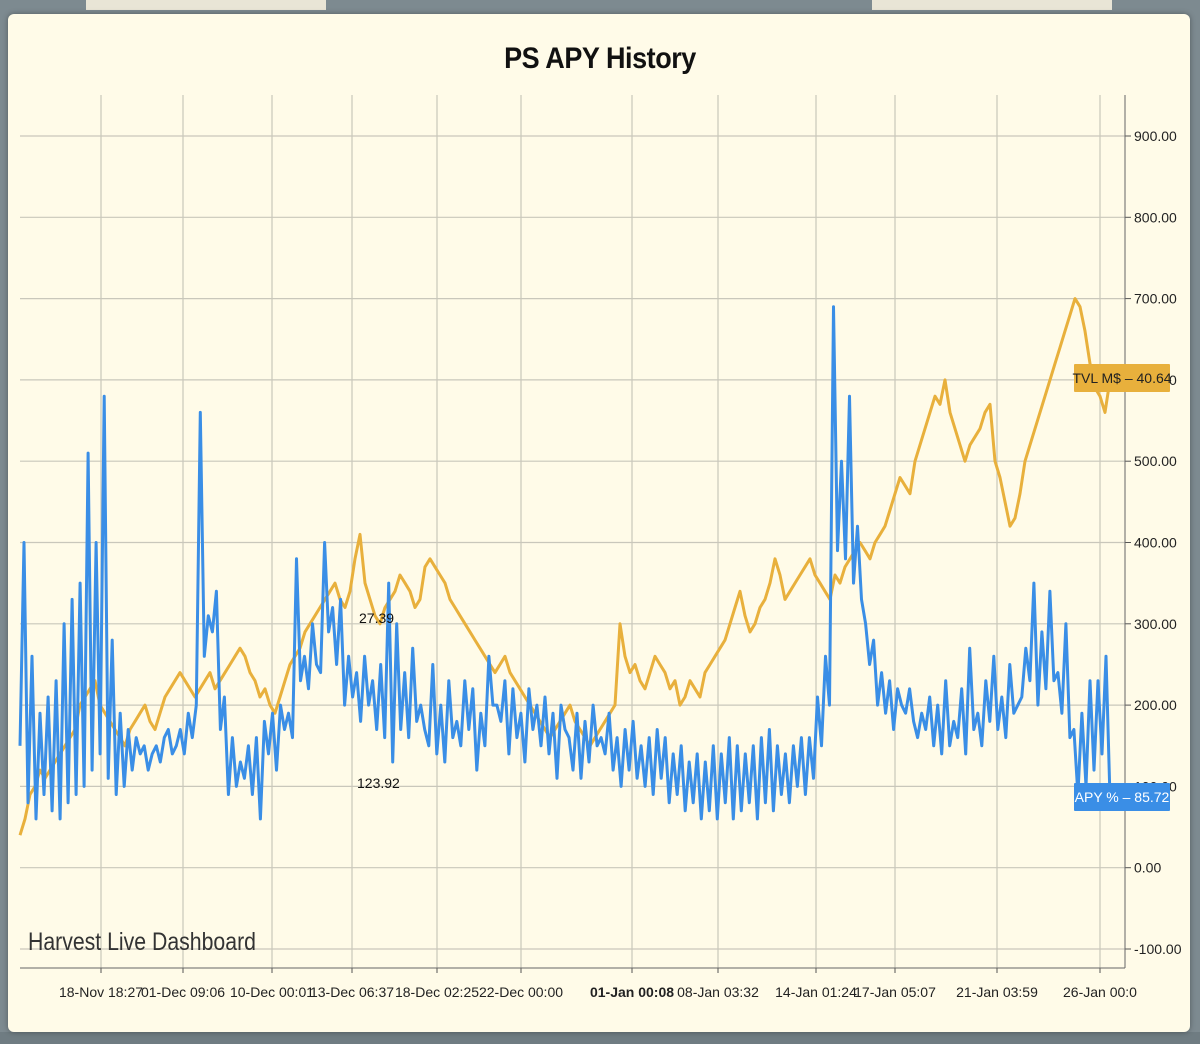  What do you see at coordinates (142, 942) in the screenshot?
I see `watermark-text: Harvest Live Dashboard` at bounding box center [142, 942].